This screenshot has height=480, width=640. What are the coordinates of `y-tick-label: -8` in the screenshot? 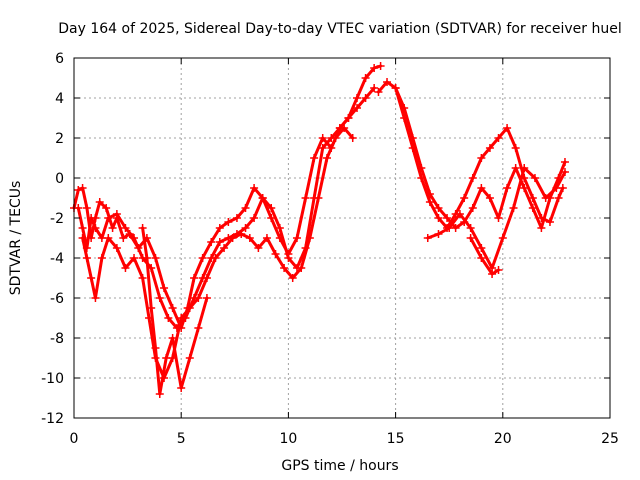 It's located at (57, 339).